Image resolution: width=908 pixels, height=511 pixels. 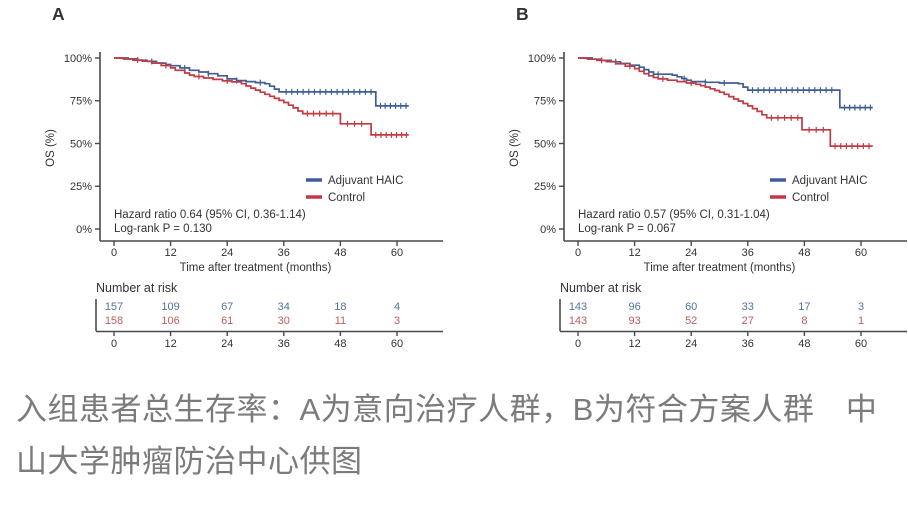 What do you see at coordinates (227, 321) in the screenshot?
I see `risk-count: 61` at bounding box center [227, 321].